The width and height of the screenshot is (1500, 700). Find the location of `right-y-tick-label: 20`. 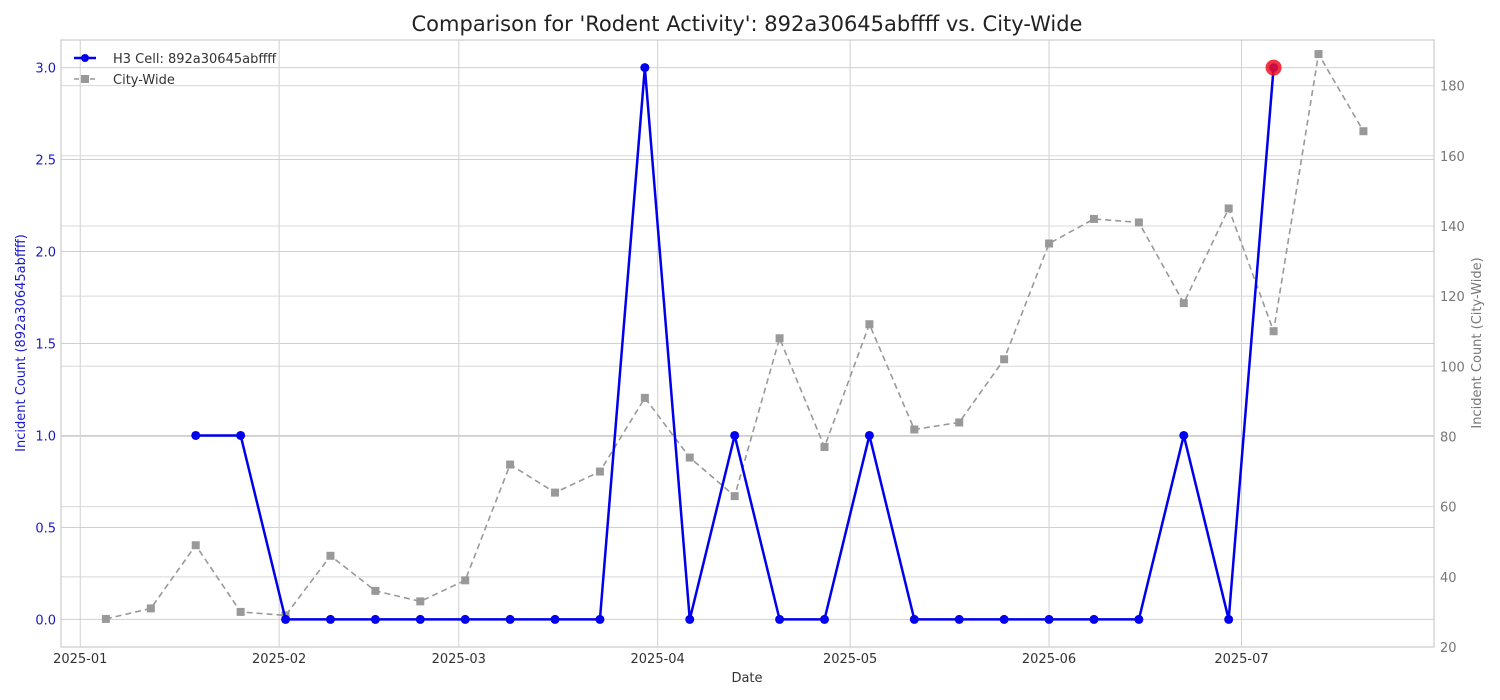

right-y-tick-label: 20 is located at coordinates (1448, 648).